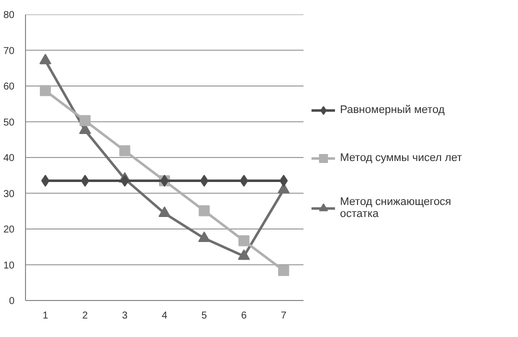 The height and width of the screenshot is (337, 518). Describe the element at coordinates (11, 301) in the screenshot. I see `y-tick-label: 0` at that location.